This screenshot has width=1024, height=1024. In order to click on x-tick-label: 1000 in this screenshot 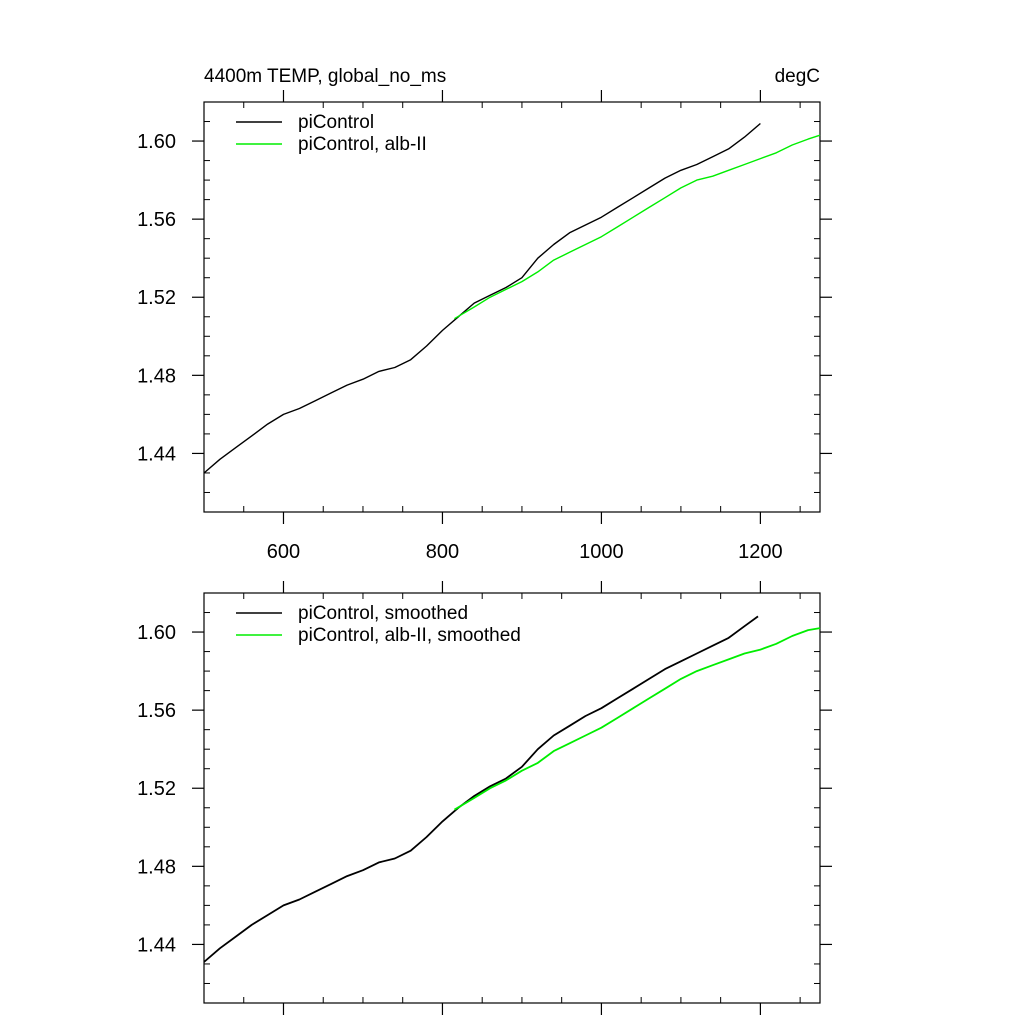, I will do `click(601, 552)`.